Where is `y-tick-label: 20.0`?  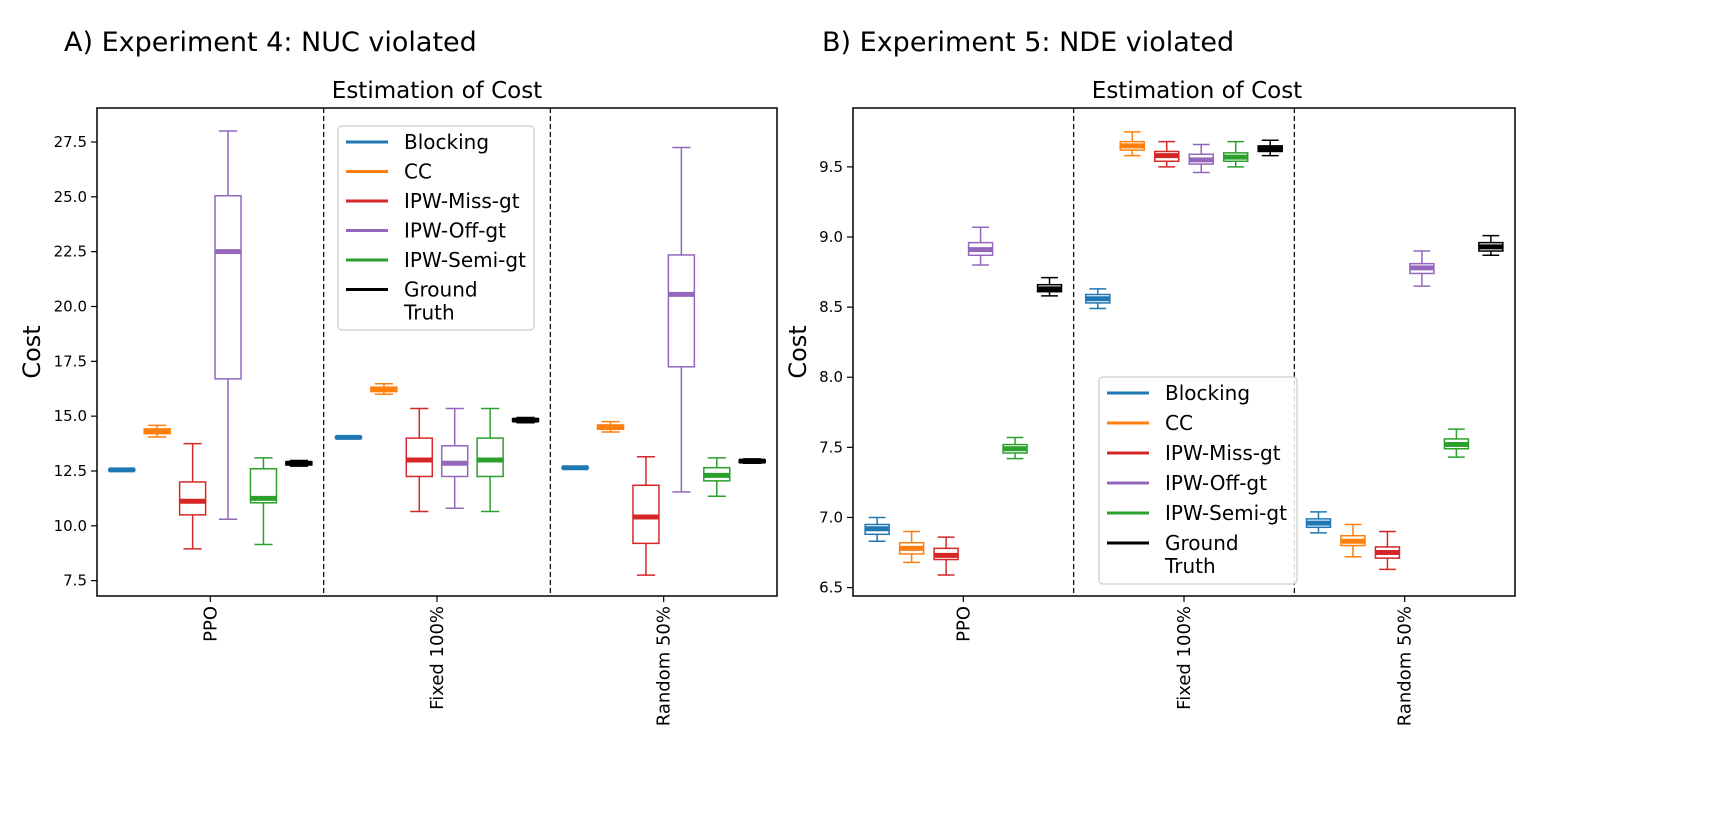 y-tick-label: 20.0 is located at coordinates (70, 306).